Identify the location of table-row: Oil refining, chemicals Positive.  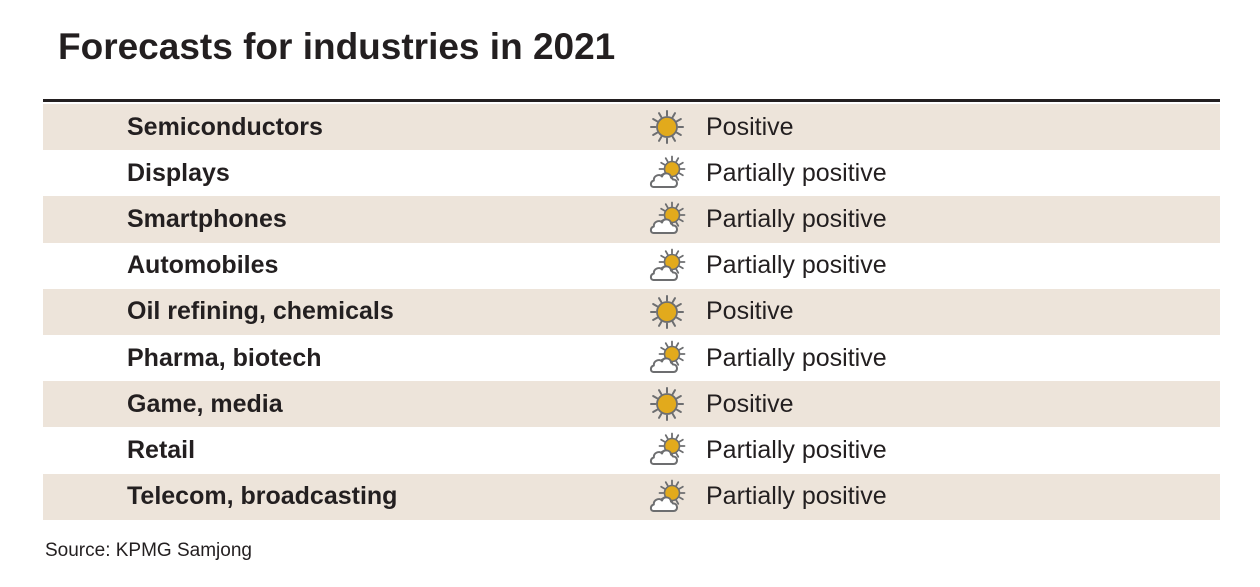
(631, 311).